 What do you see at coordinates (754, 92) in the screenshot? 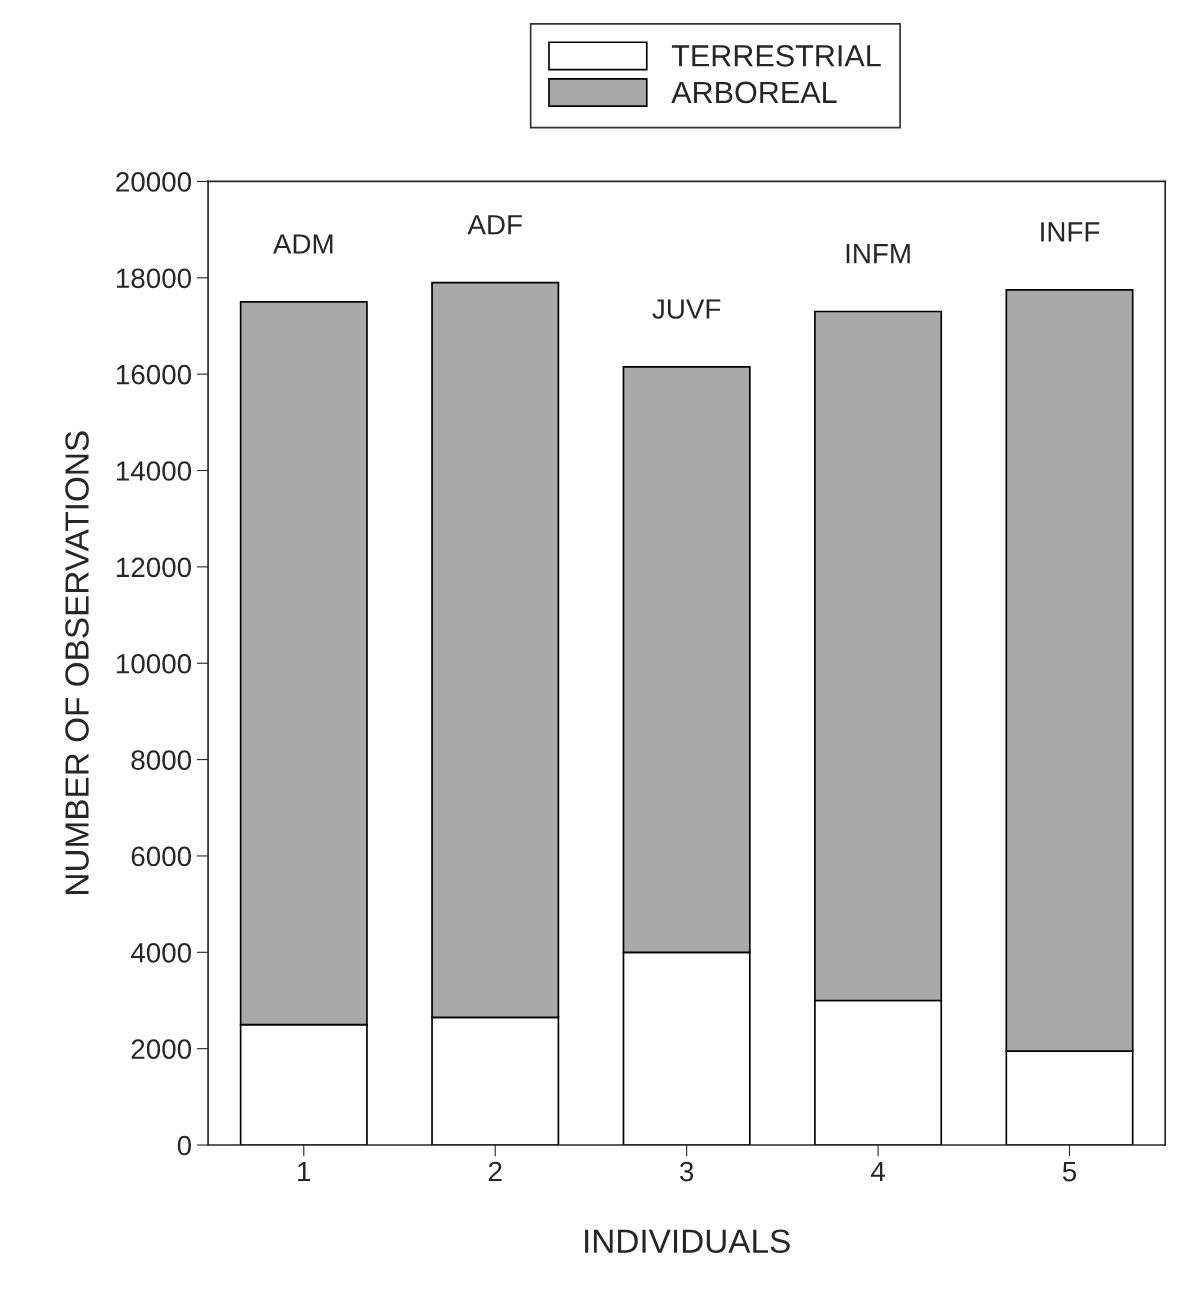
I see `legend-label: ARBOREAL` at bounding box center [754, 92].